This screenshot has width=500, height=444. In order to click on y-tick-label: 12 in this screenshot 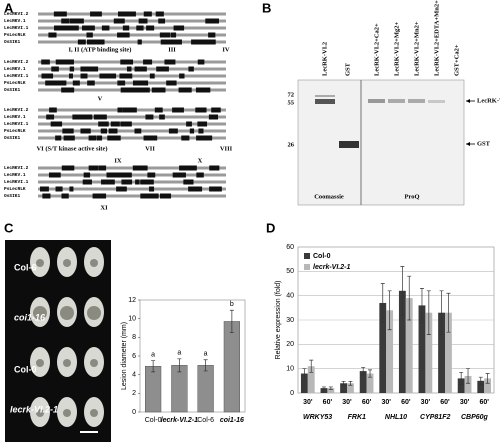, I will do `click(132, 300)`.